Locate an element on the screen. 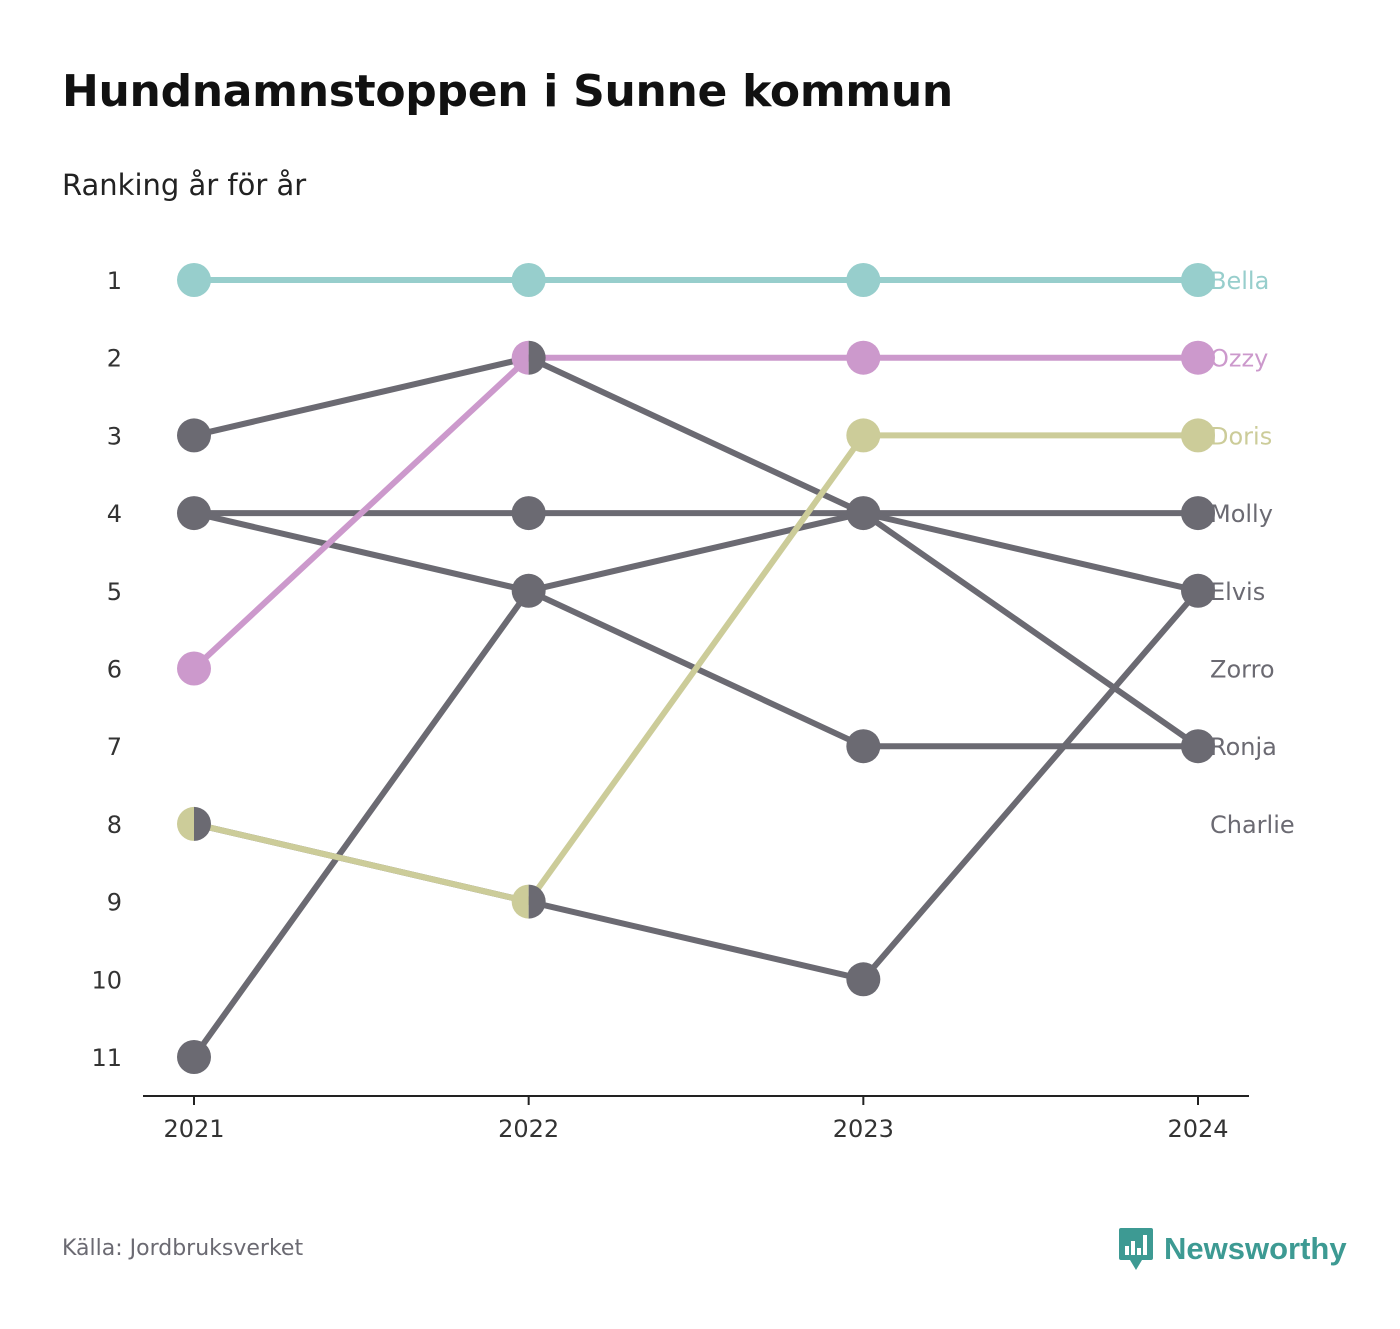 This screenshot has width=1400, height=1329. x-tick-label-2023: 2023 is located at coordinates (863, 1129).